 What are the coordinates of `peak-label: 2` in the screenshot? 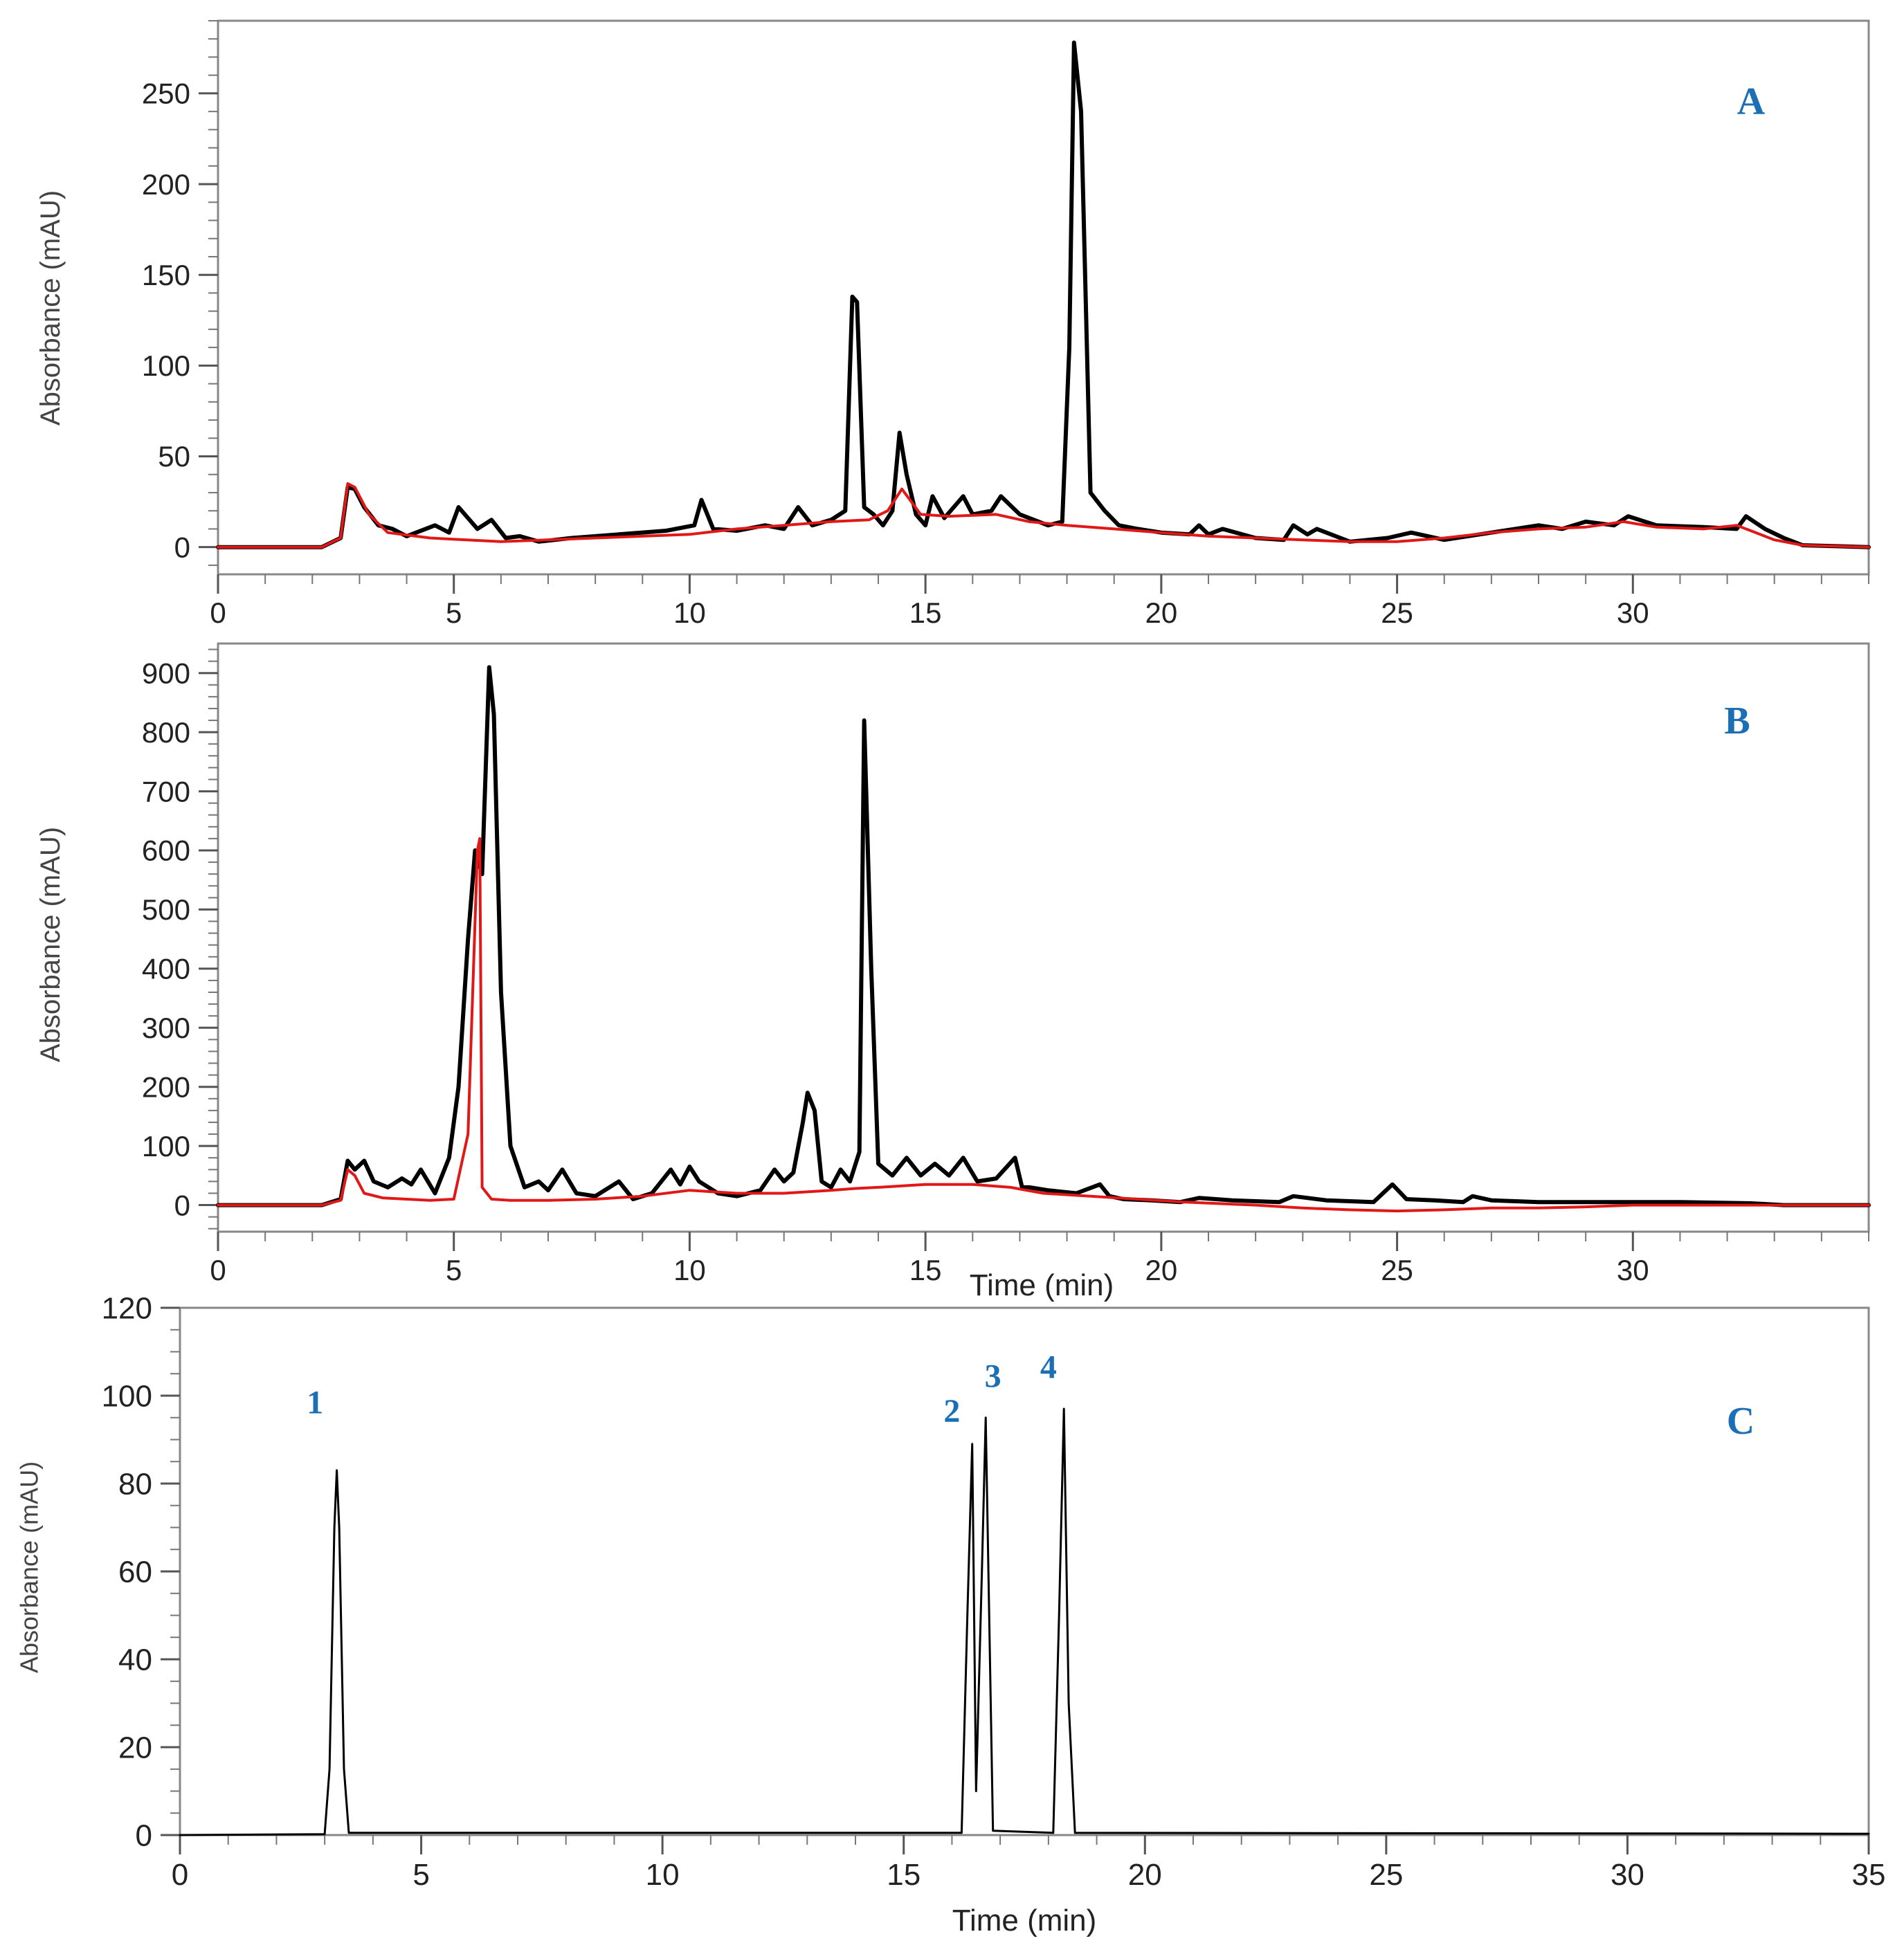 It's located at (951, 1411).